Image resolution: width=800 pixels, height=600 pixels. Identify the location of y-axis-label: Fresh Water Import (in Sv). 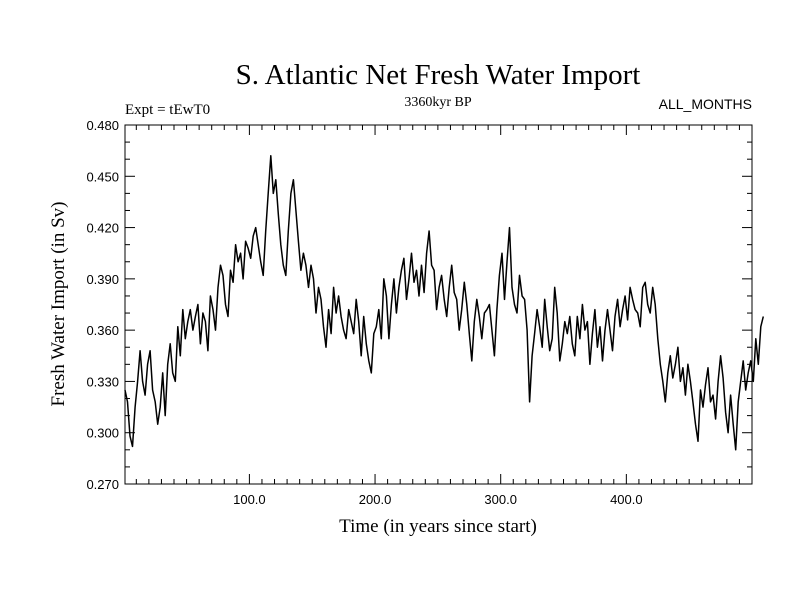
(58, 304).